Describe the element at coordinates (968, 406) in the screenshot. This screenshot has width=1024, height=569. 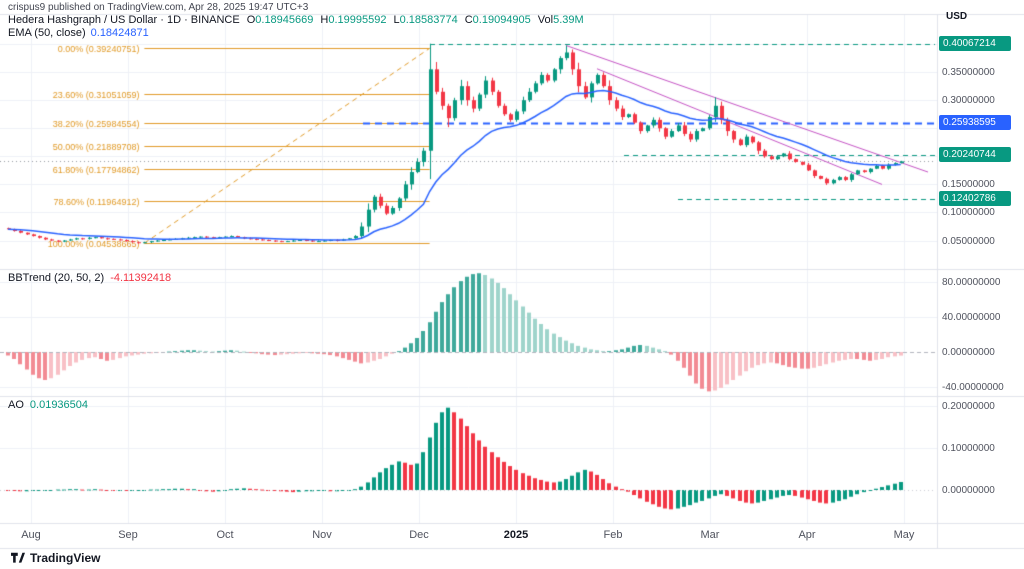
I see `ao-tick-label: 0.20000000` at that location.